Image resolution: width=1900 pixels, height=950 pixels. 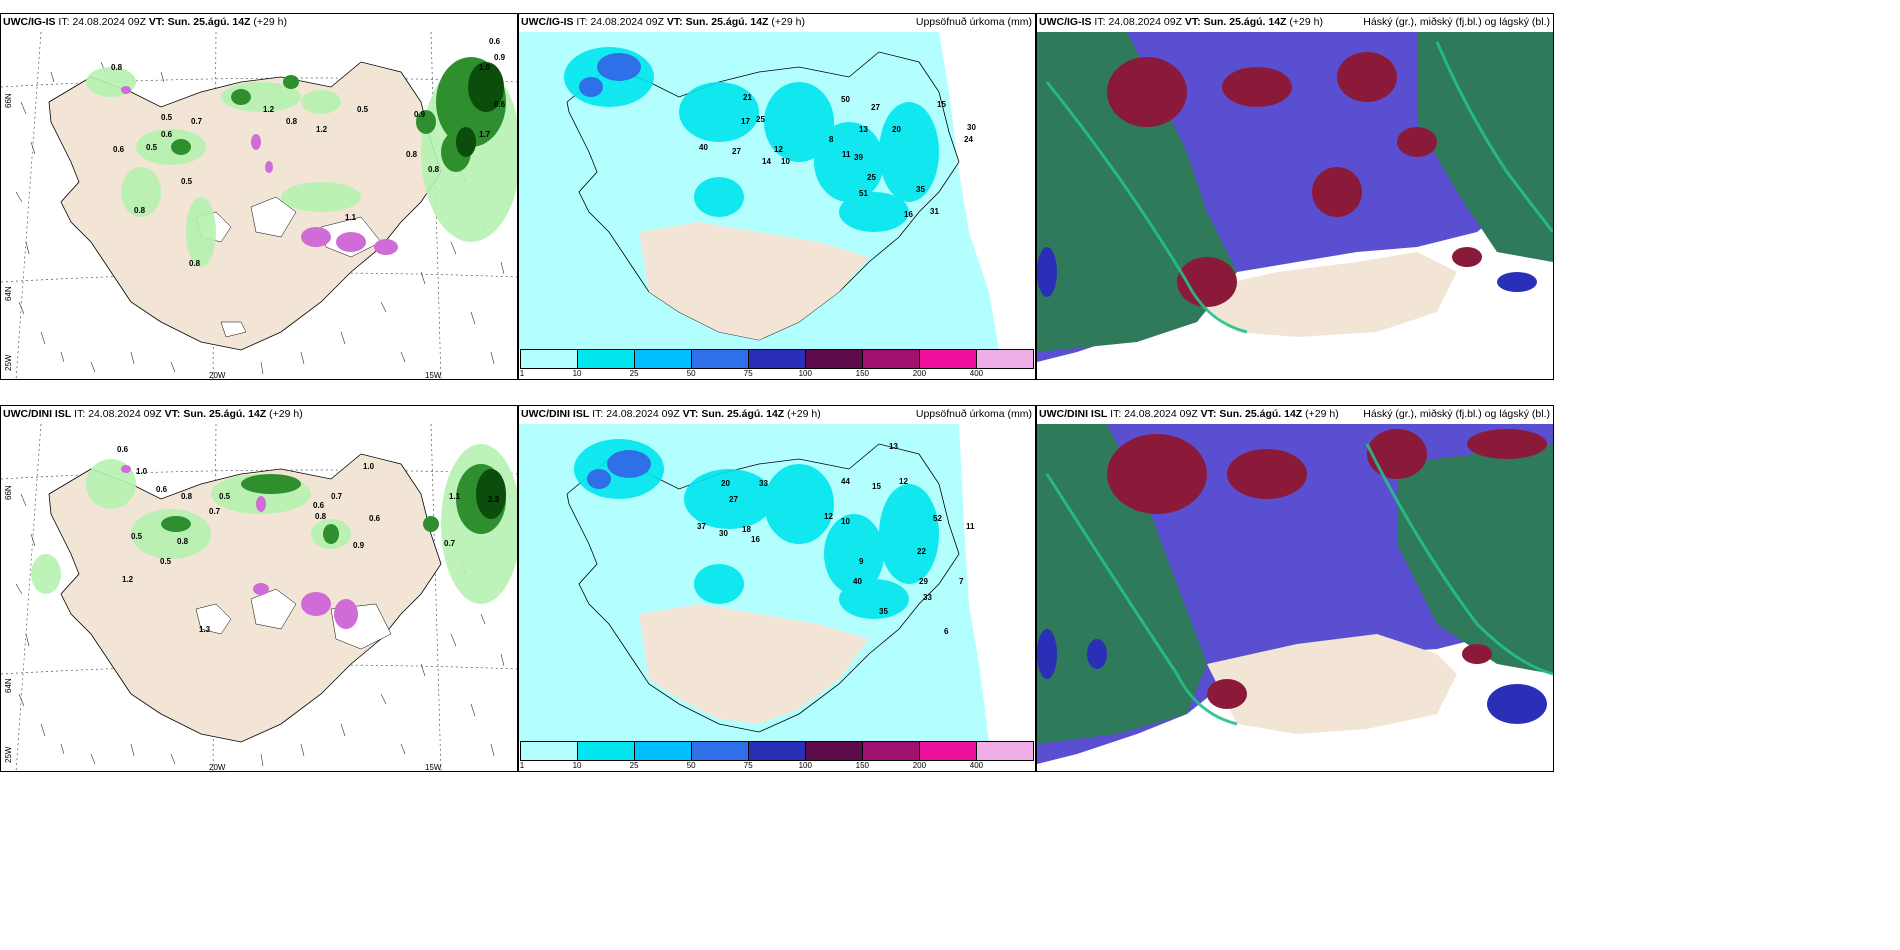 What do you see at coordinates (896, 129) in the screenshot?
I see `svg-text: 20` at bounding box center [896, 129].